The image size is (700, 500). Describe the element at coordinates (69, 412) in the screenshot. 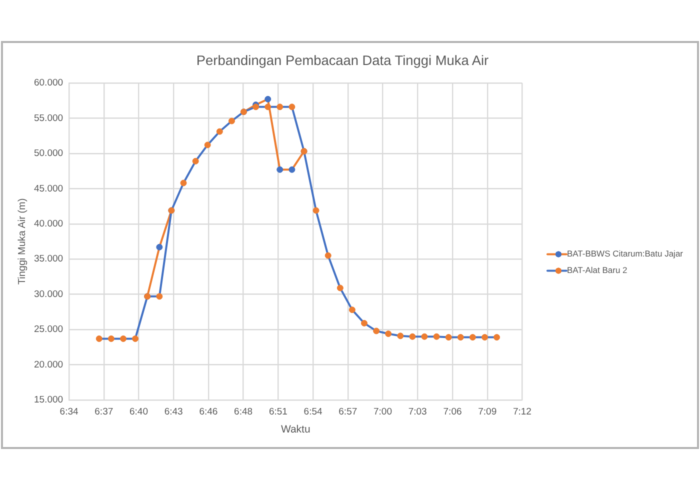

I see `x-tick-label: 6:34` at that location.